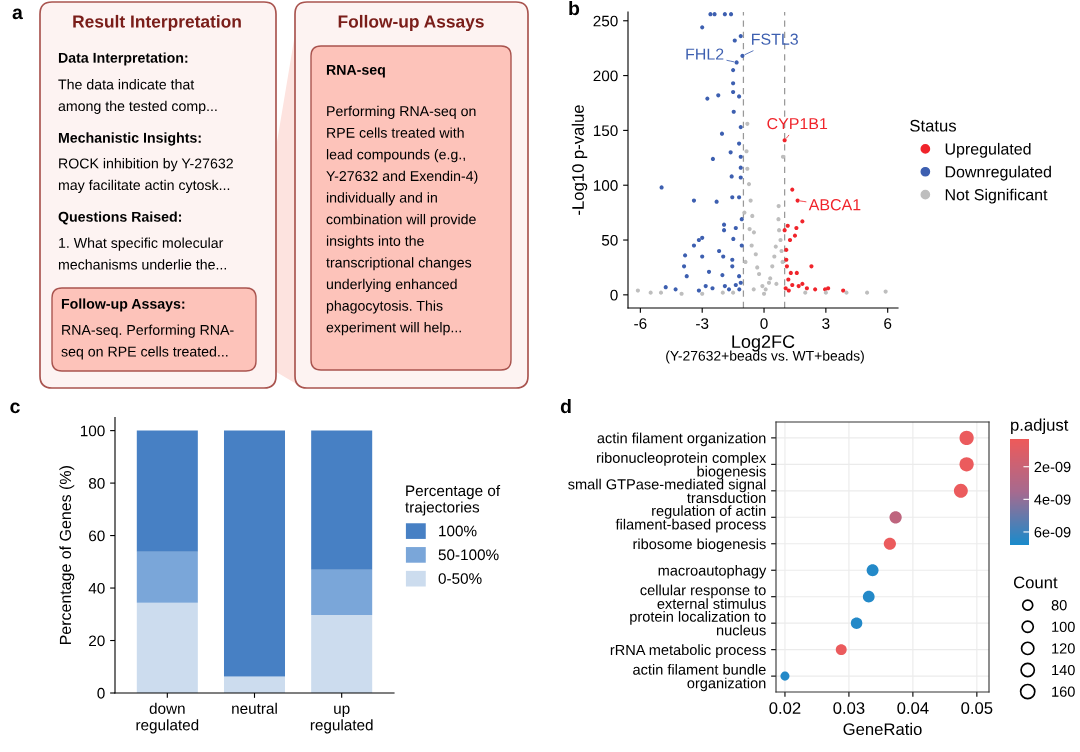 The width and height of the screenshot is (1080, 752). What do you see at coordinates (640, 323) in the screenshot?
I see `x-tick-label: -6` at bounding box center [640, 323].